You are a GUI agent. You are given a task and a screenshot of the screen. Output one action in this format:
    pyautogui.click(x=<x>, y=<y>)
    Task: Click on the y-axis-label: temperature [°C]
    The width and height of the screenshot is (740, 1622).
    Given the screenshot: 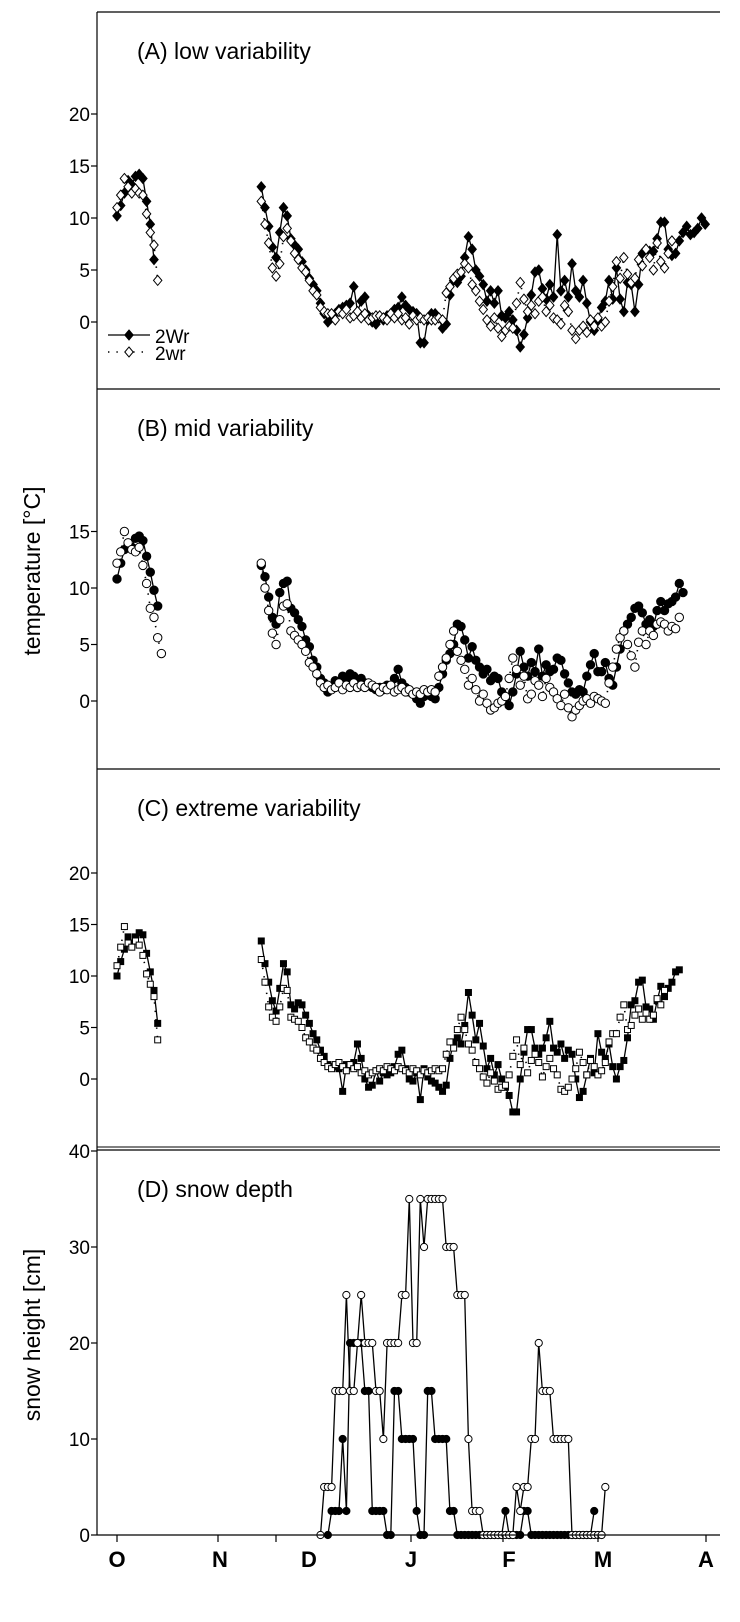 What is the action you would take?
    pyautogui.click(x=32, y=571)
    